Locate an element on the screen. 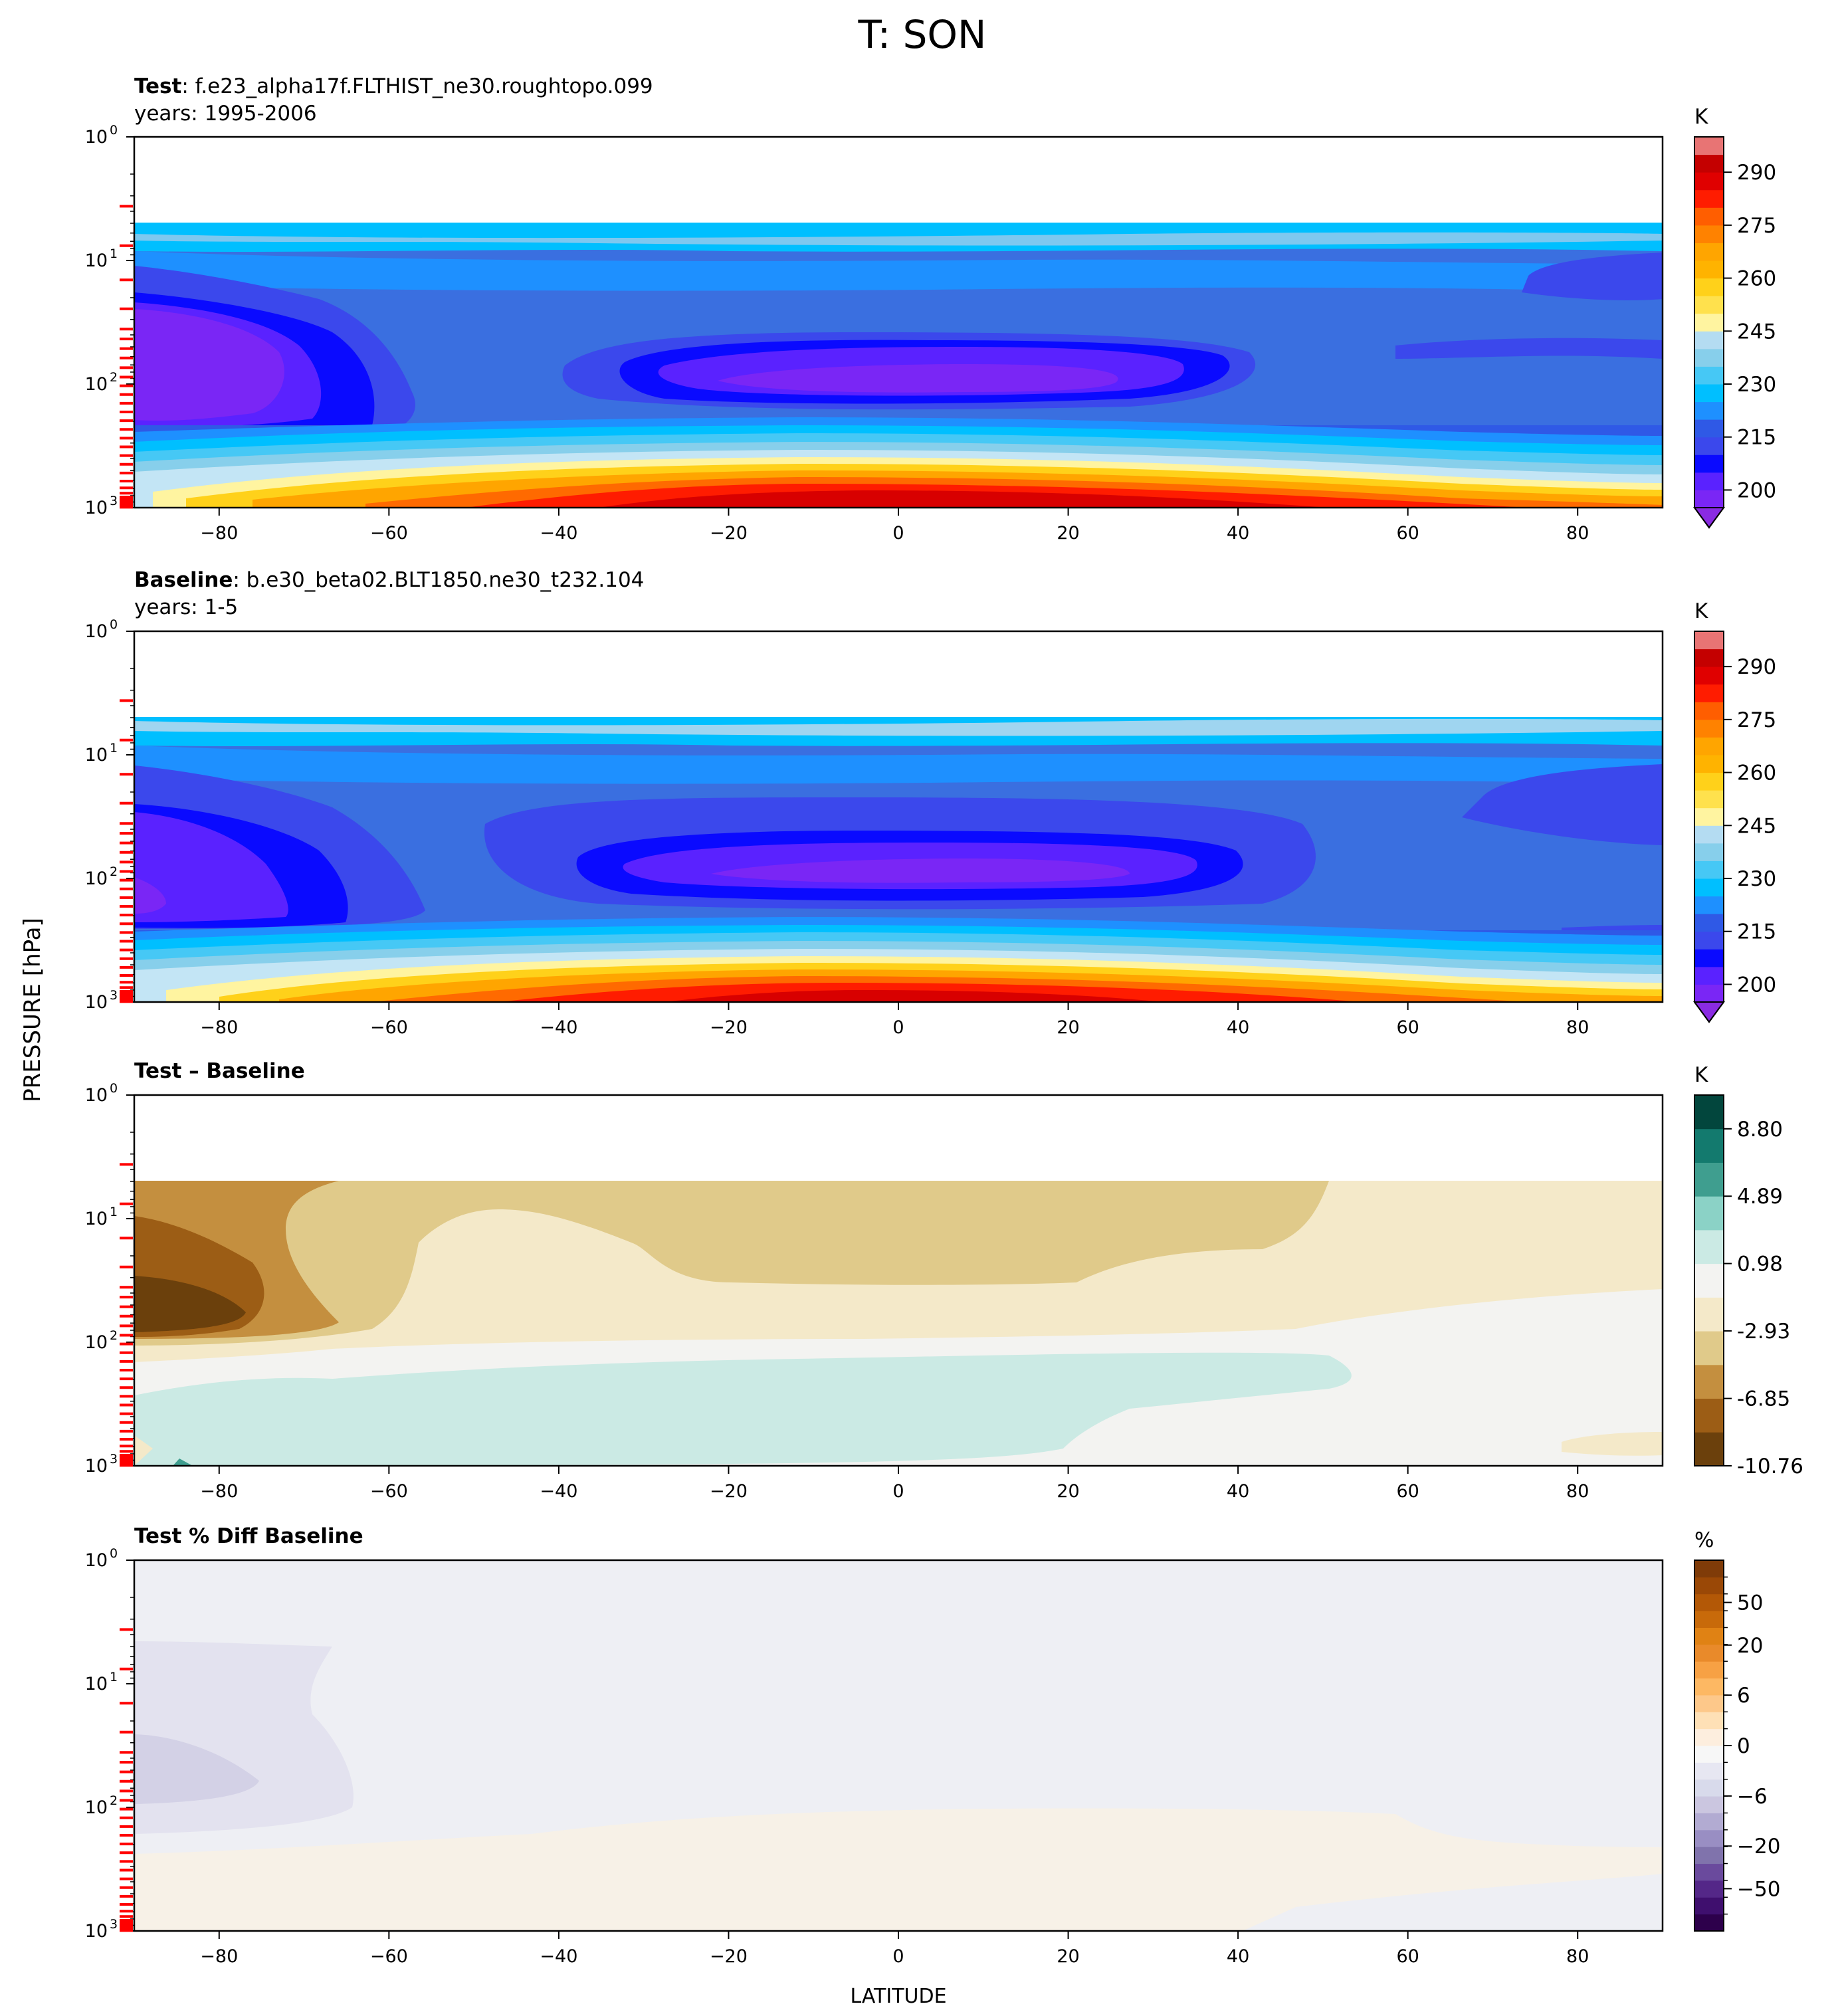 Image resolution: width=1836 pixels, height=2016 pixels. panel-subtitle: years: 1995-2006 is located at coordinates (225, 114).